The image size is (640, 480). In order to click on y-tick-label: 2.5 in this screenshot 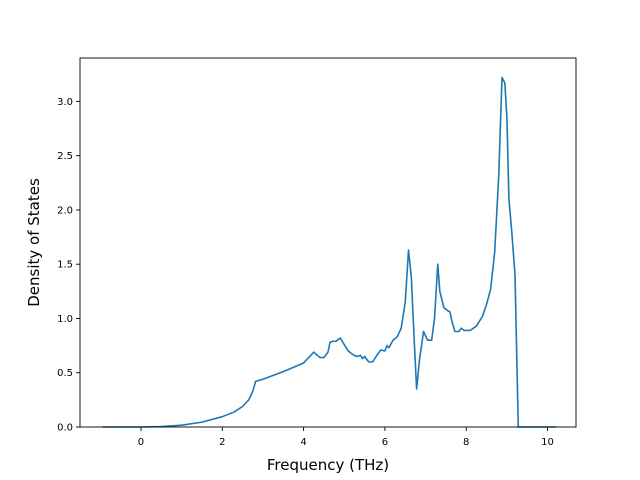, I will do `click(65, 156)`.